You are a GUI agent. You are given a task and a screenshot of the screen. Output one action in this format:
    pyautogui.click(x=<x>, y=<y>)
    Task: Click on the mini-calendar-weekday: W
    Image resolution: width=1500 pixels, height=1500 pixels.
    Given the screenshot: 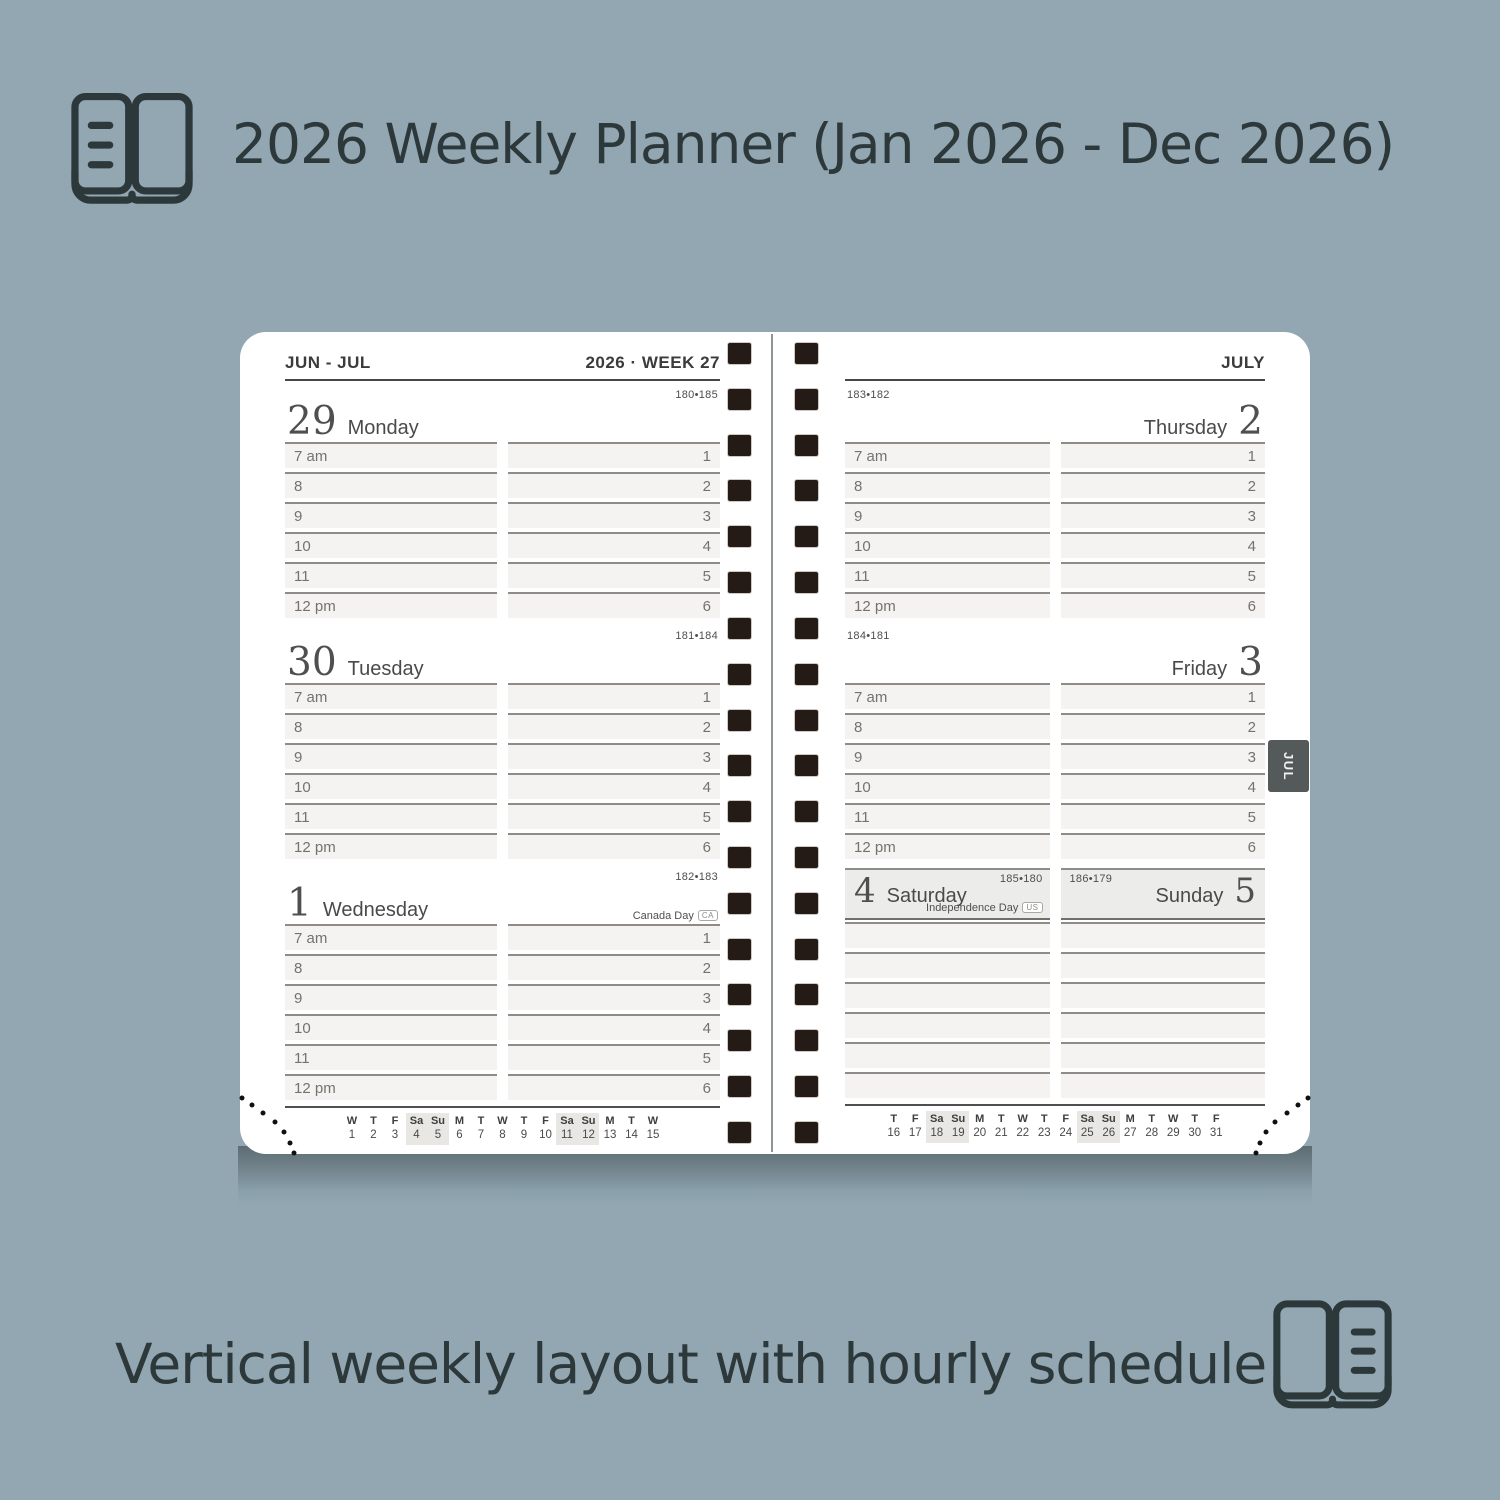 What is the action you would take?
    pyautogui.click(x=1022, y=1119)
    